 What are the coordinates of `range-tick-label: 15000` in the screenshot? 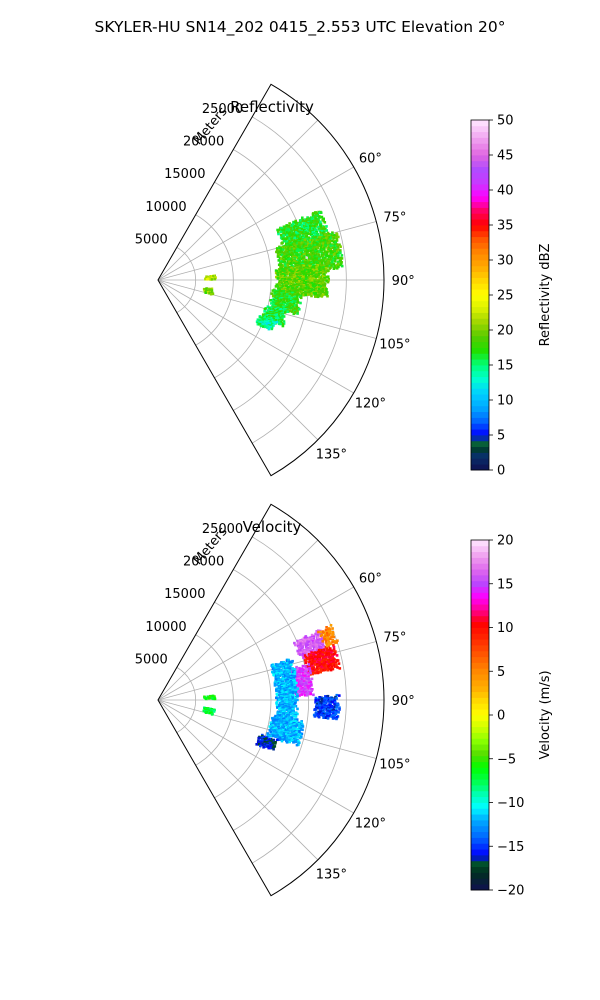 It's located at (184, 594).